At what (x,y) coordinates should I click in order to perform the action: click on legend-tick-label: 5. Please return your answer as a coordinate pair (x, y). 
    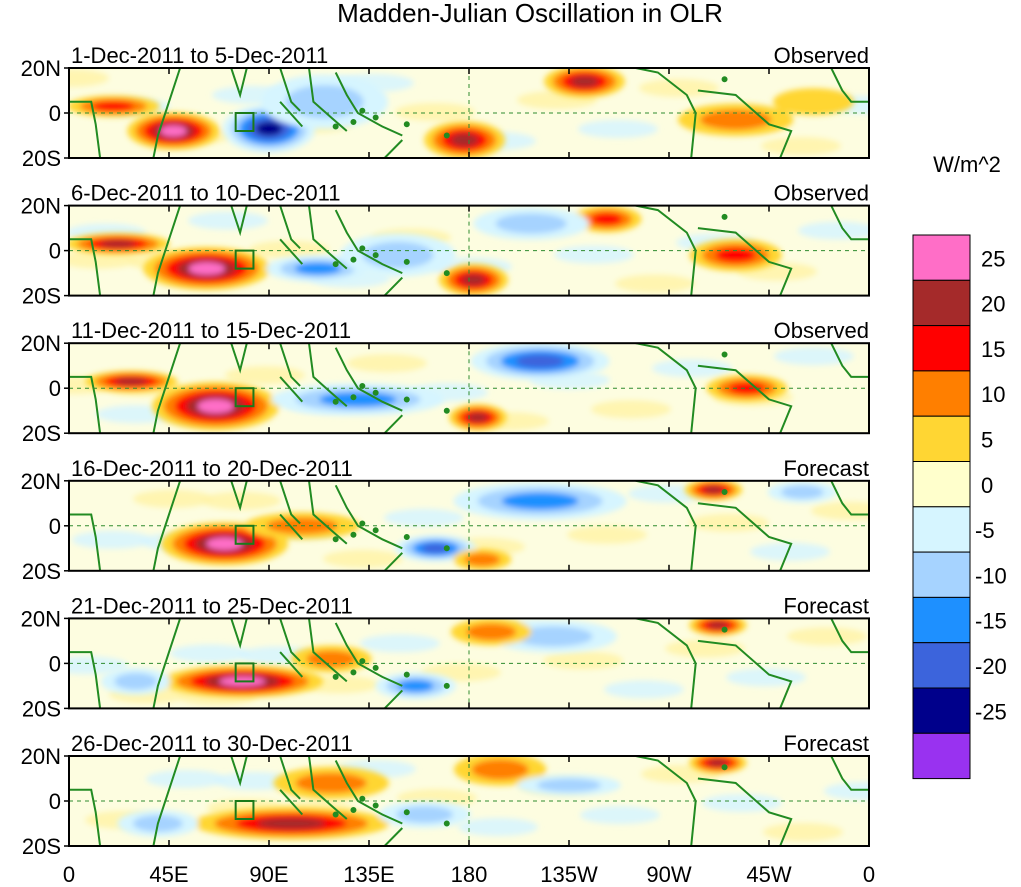
    Looking at the image, I should click on (987, 440).